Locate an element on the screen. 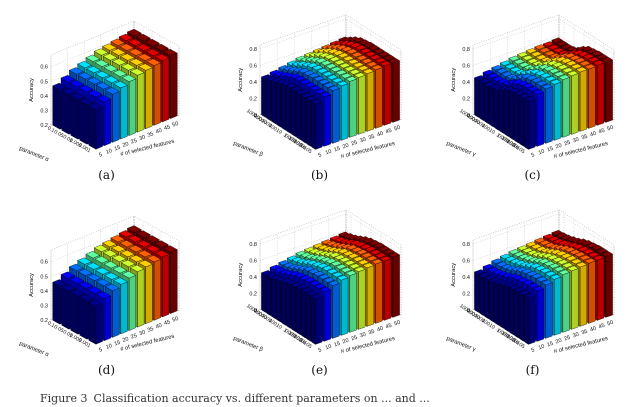  y-tick-label: 0.001 is located at coordinates (84, 149).